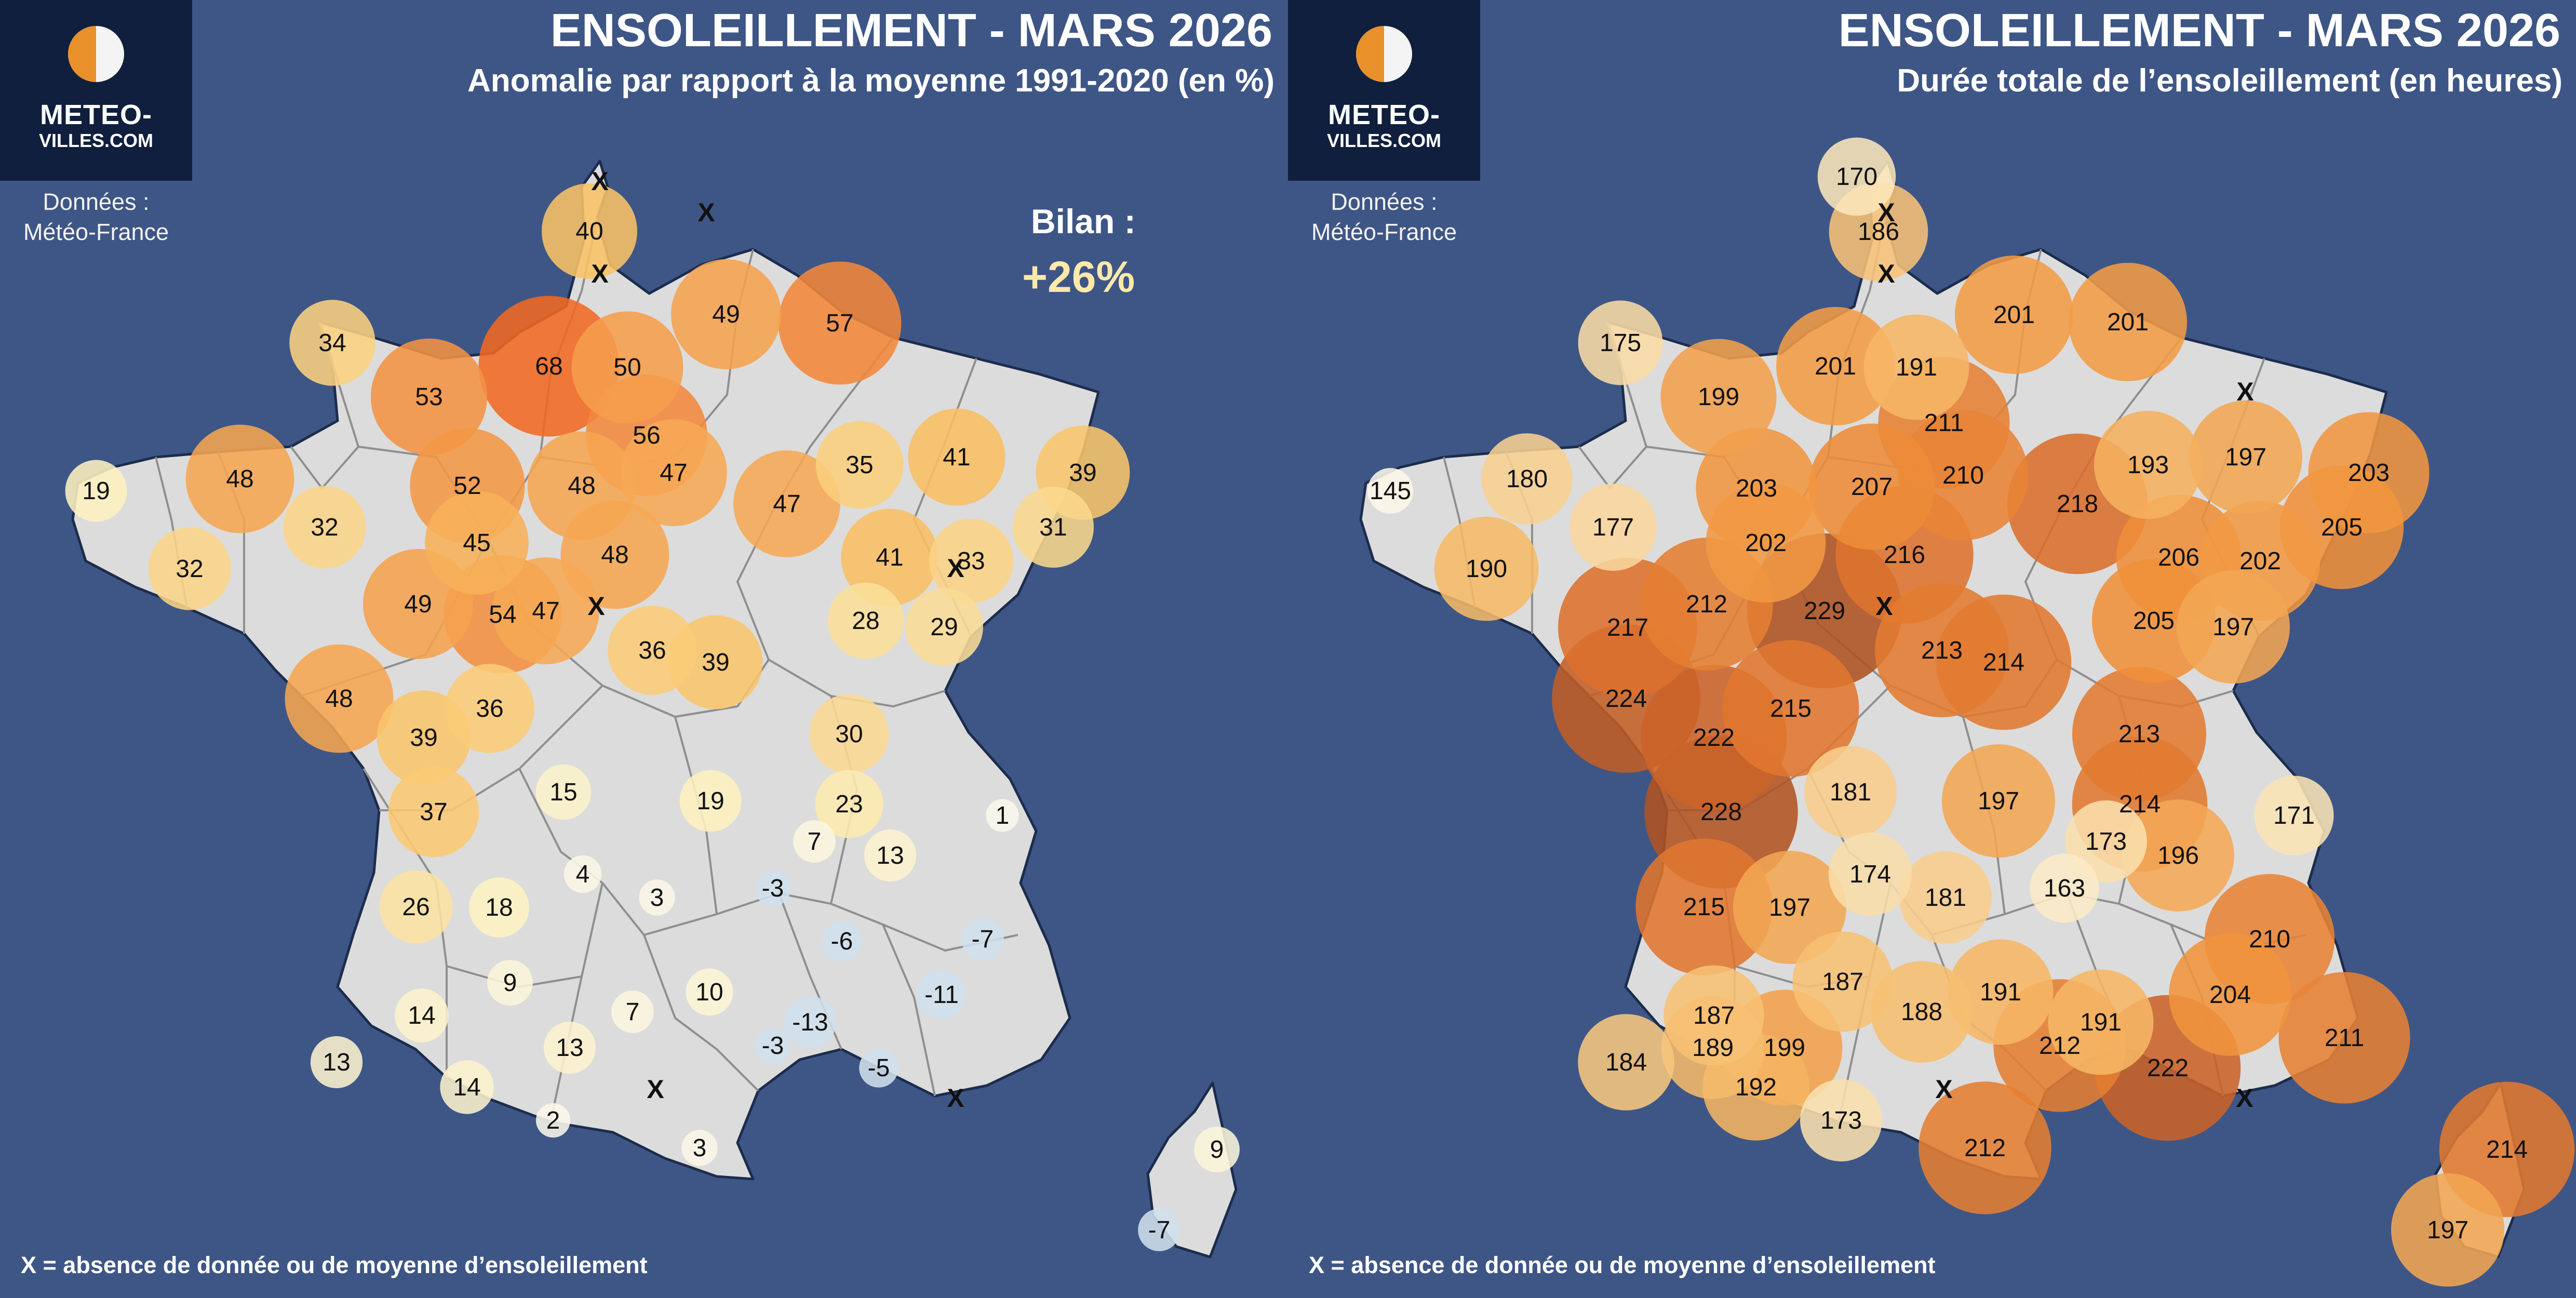 This screenshot has width=2576, height=1298. I want to click on station-value: 1, so click(1003, 815).